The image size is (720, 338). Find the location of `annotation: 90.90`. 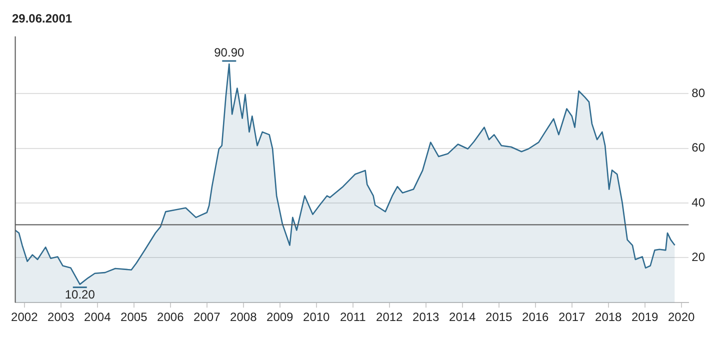

annotation: 90.90 is located at coordinates (229, 52).